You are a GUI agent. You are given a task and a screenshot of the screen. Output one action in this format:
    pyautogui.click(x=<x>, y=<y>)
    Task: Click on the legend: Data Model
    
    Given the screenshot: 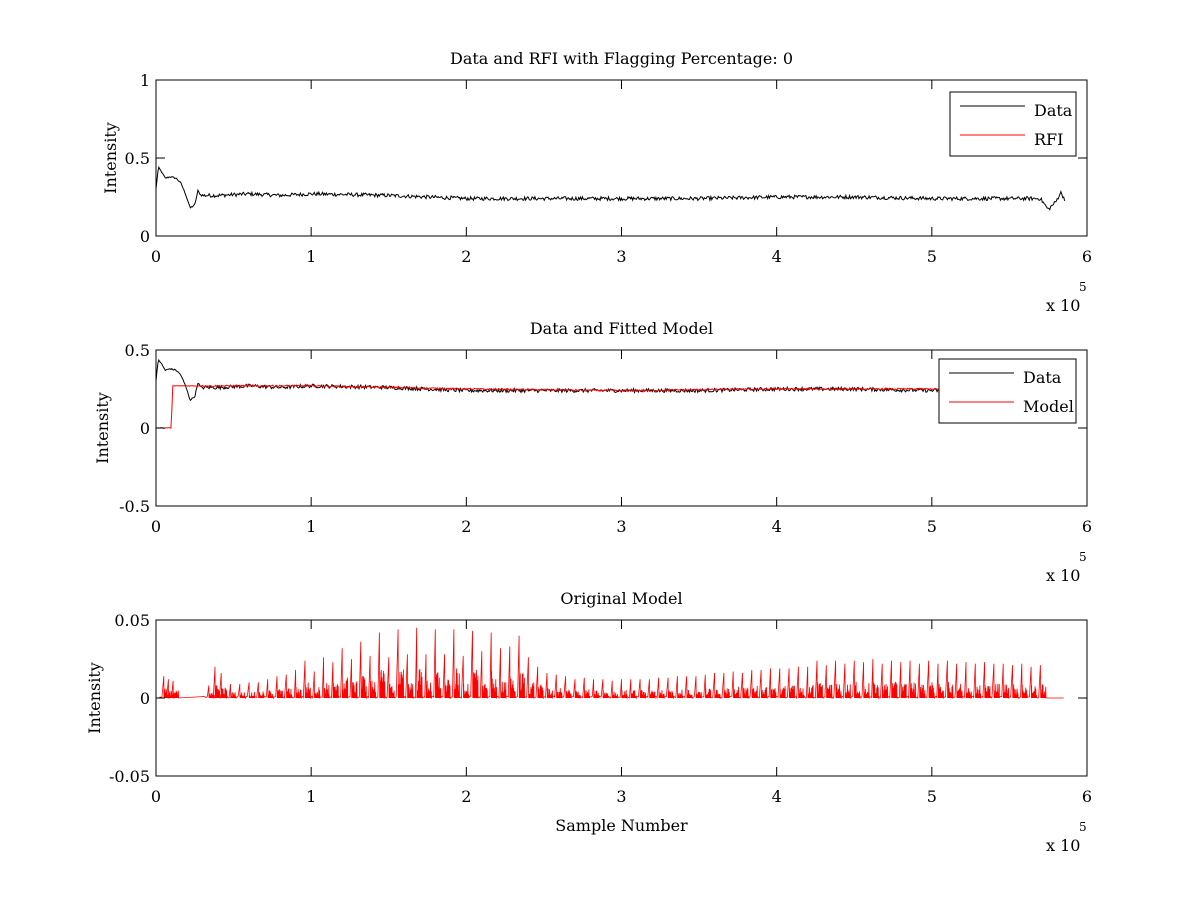 What is the action you would take?
    pyautogui.click(x=1007, y=391)
    